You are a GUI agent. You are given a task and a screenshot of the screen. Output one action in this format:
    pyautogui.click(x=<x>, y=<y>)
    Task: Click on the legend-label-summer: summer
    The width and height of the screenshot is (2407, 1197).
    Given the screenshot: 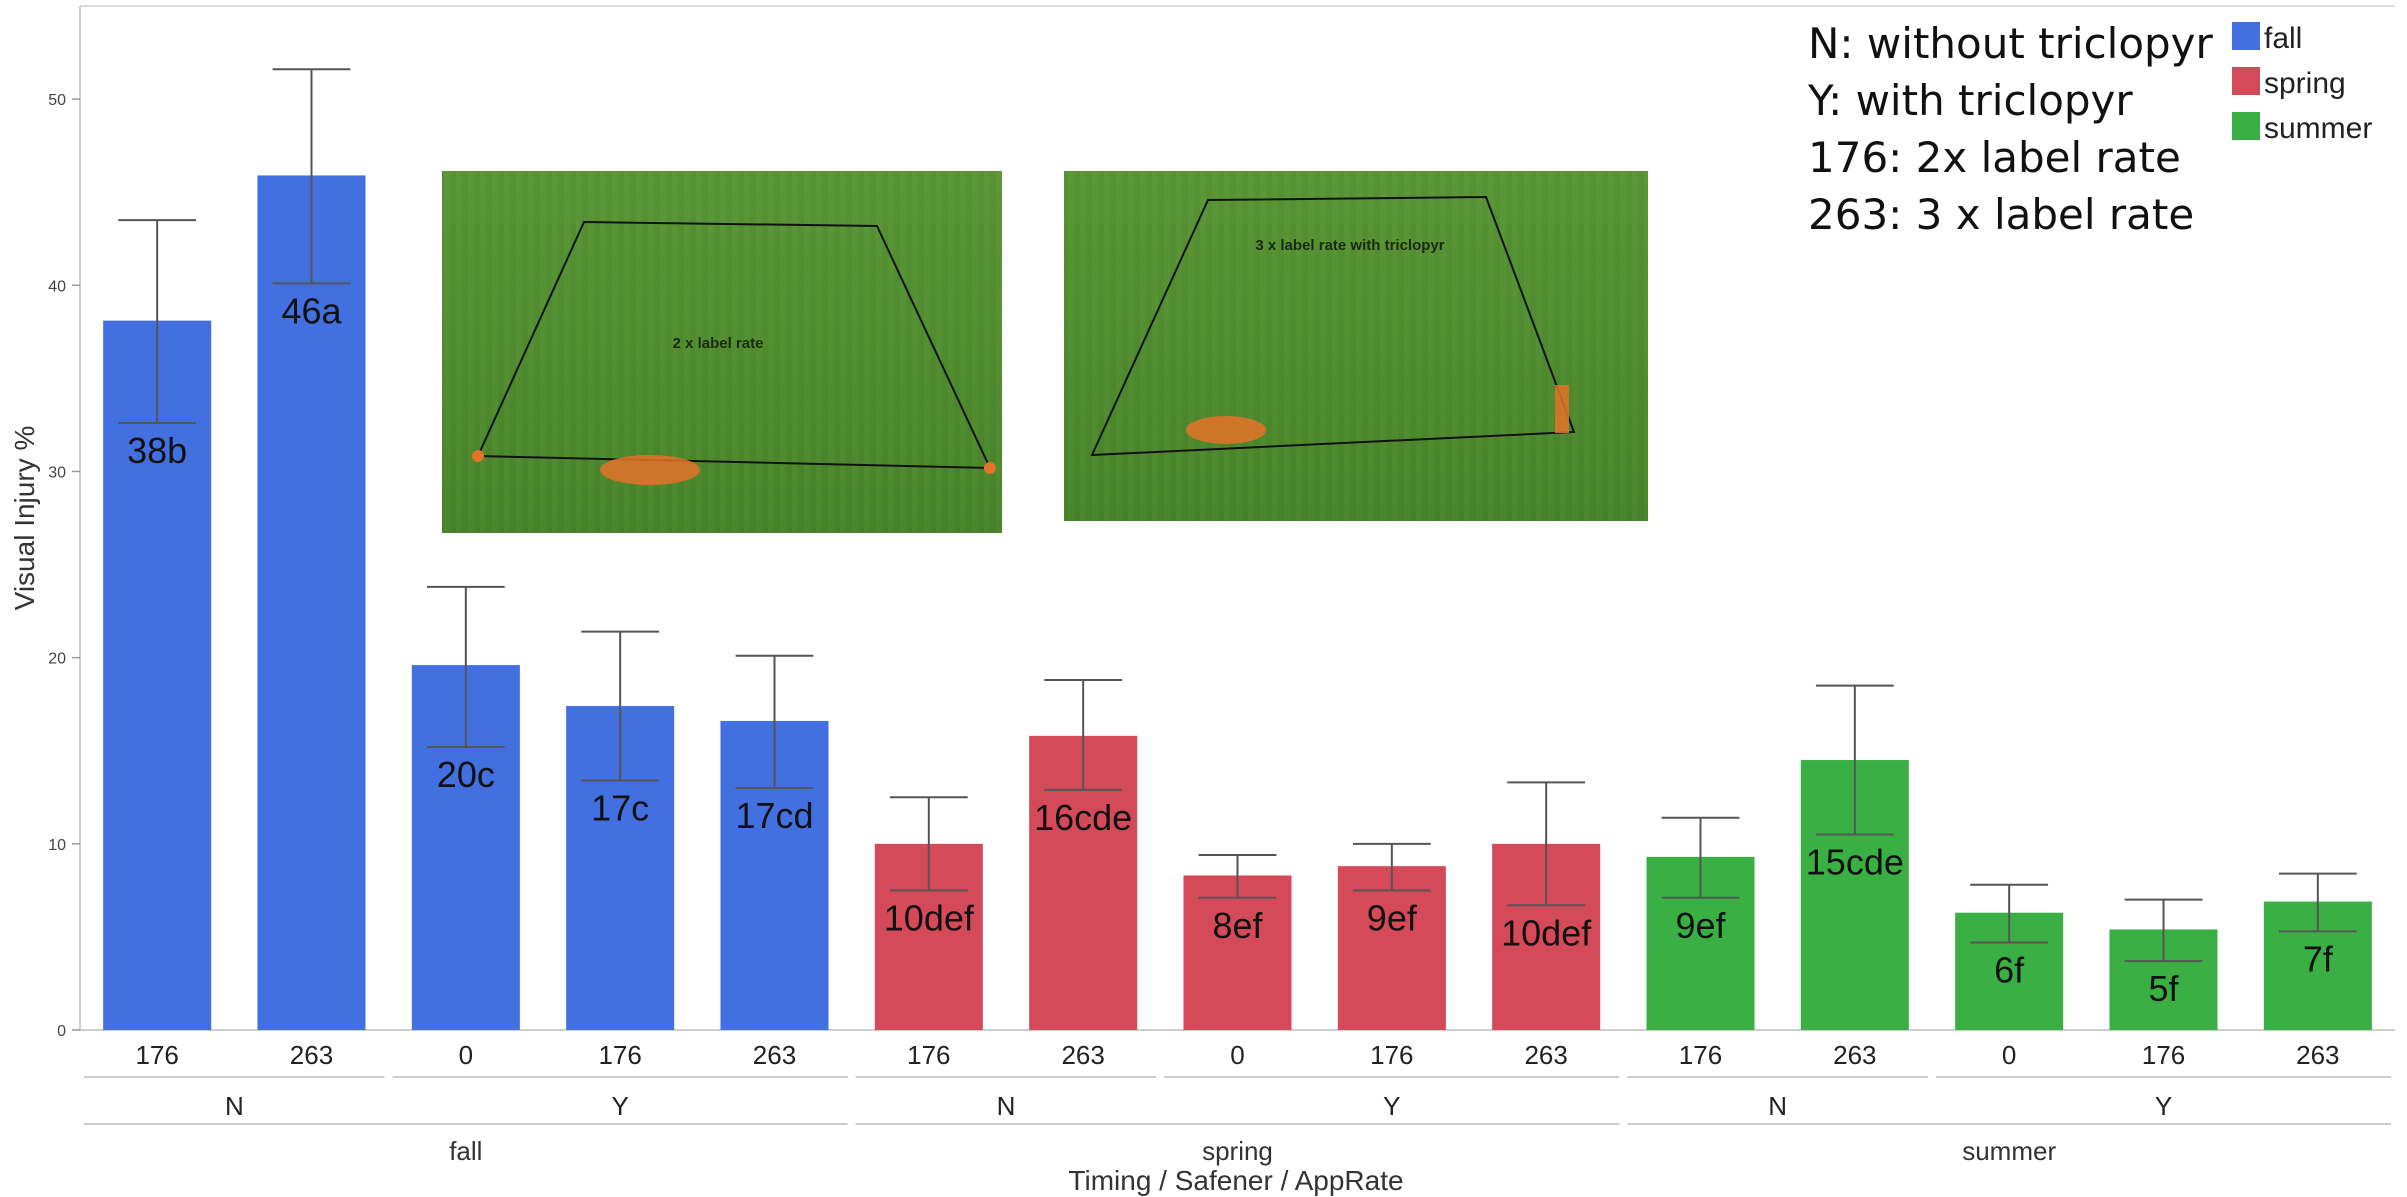 What is the action you would take?
    pyautogui.click(x=2318, y=128)
    